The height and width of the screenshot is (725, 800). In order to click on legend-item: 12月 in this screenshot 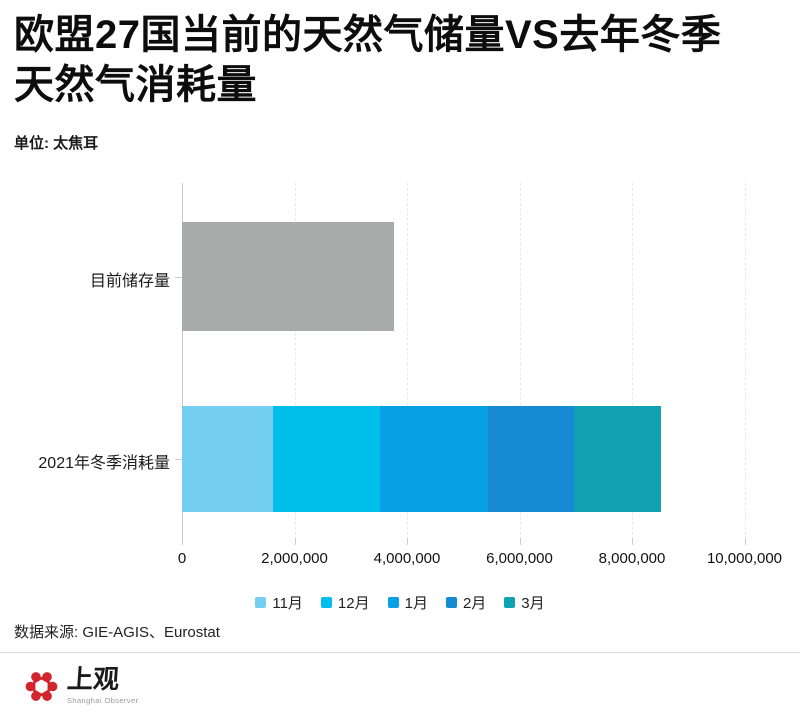, I will do `click(345, 602)`.